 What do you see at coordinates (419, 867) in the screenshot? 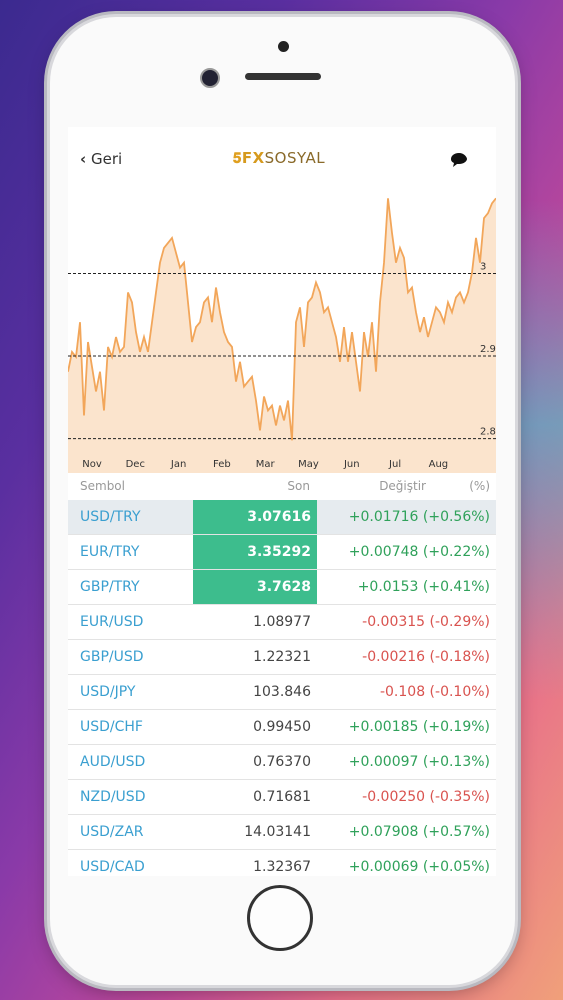
I see `change: +0.00069 (+0.05%)` at bounding box center [419, 867].